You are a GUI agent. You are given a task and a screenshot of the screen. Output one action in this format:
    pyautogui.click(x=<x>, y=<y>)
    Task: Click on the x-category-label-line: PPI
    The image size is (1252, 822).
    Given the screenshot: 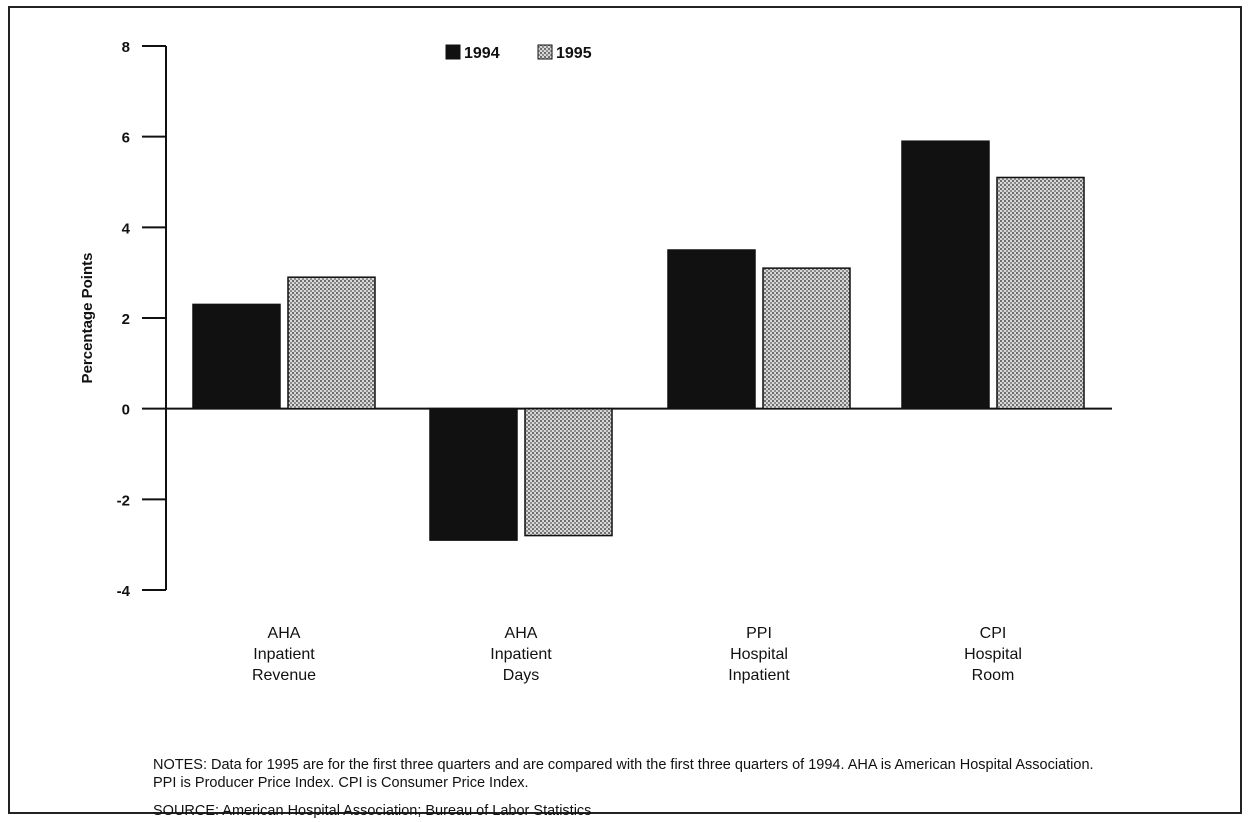 What is the action you would take?
    pyautogui.click(x=759, y=633)
    